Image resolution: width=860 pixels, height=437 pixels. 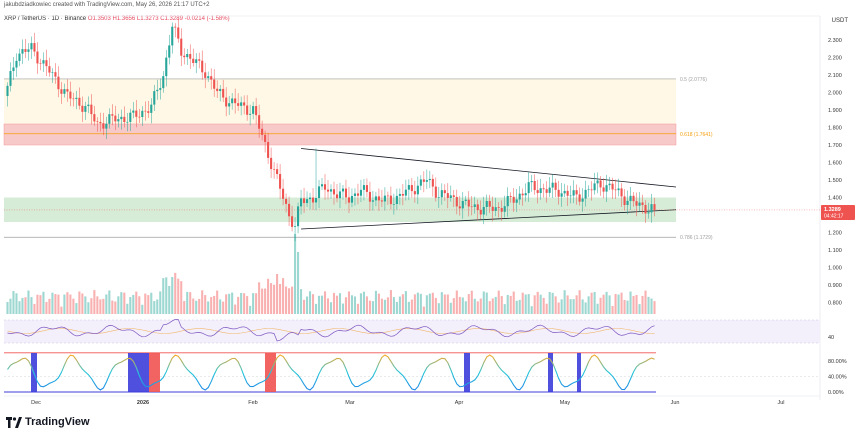 I want to click on price-tick-label: 2.300, so click(x=835, y=41).